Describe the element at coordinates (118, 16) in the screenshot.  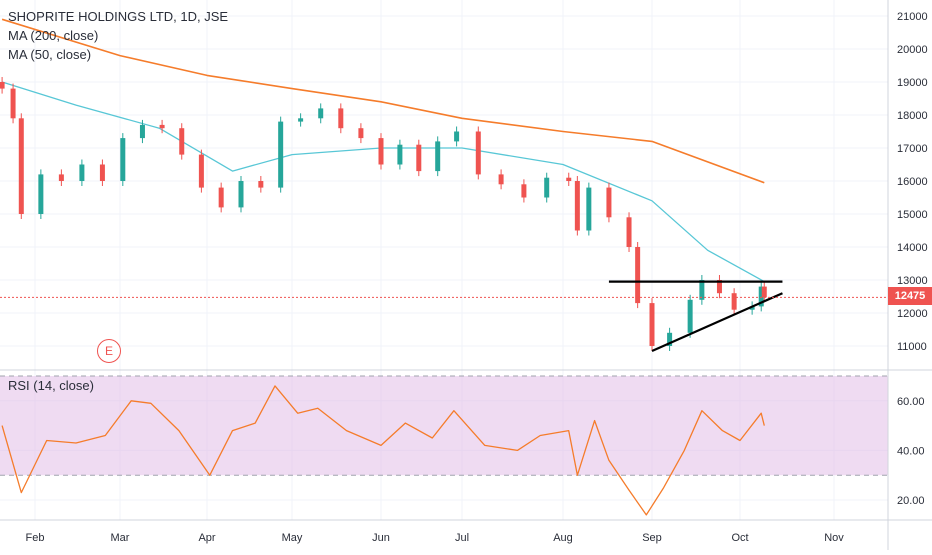
I see `legend-symbol: SHOPRITE HOLDINGS LTD, 1D, JSE` at that location.